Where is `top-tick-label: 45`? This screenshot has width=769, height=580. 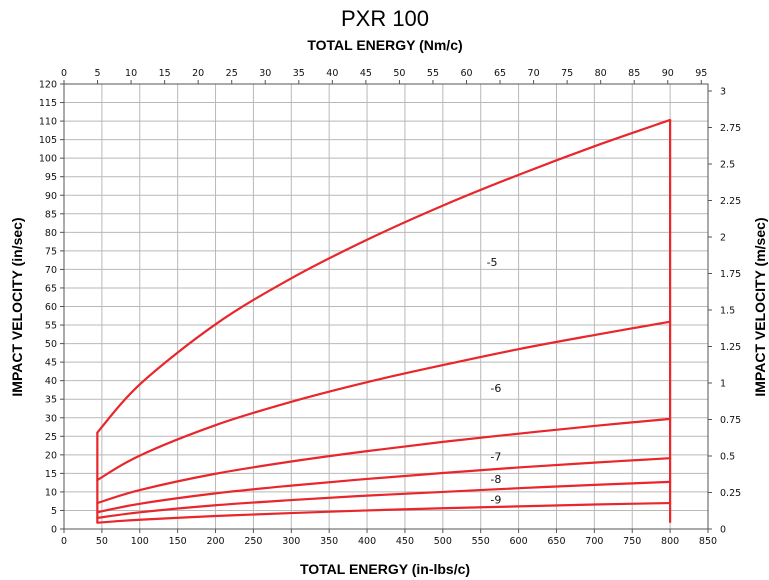 top-tick-label: 45 is located at coordinates (366, 73).